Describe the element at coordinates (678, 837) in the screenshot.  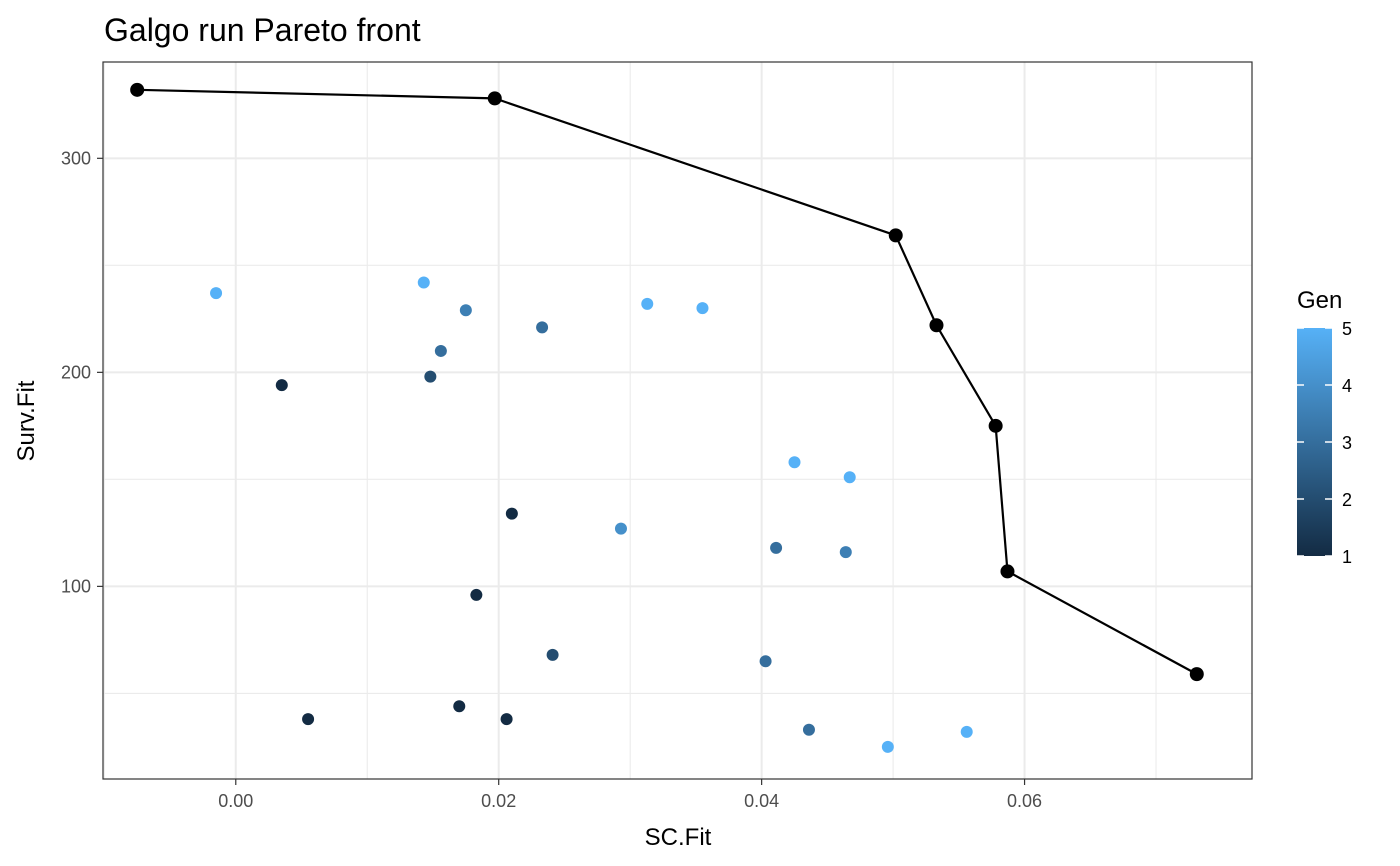
I see `x-axis-title: SC.Fit` at that location.